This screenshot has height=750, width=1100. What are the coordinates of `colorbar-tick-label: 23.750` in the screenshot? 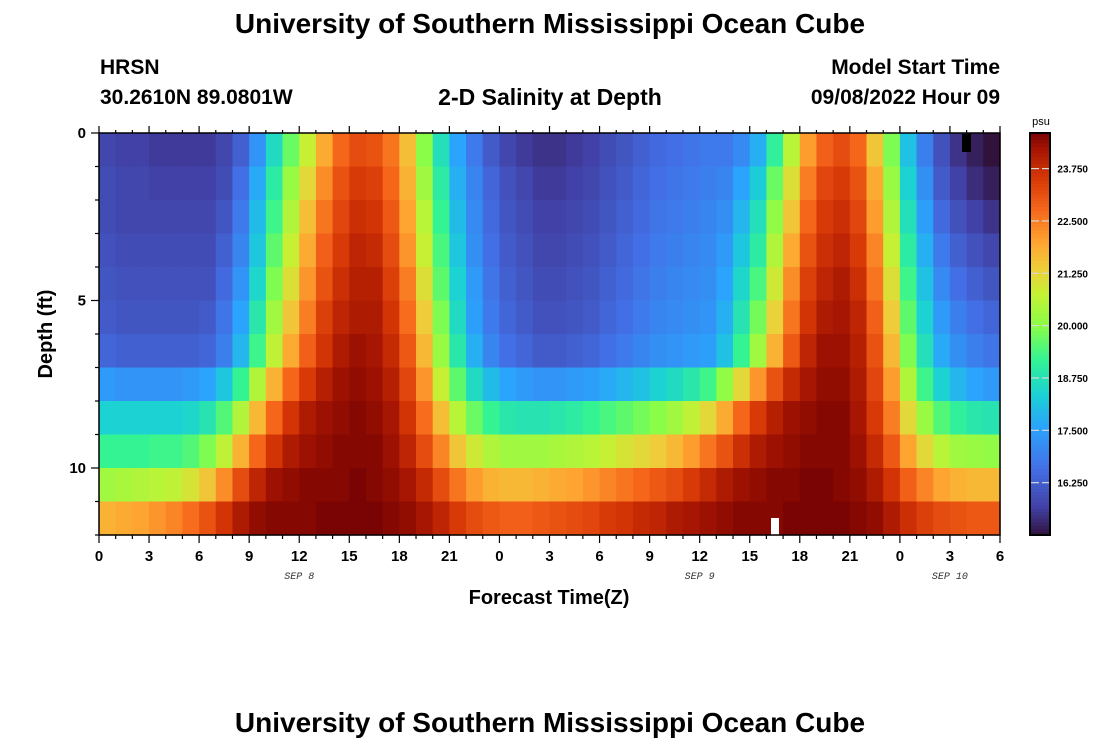 It's located at (1072, 170).